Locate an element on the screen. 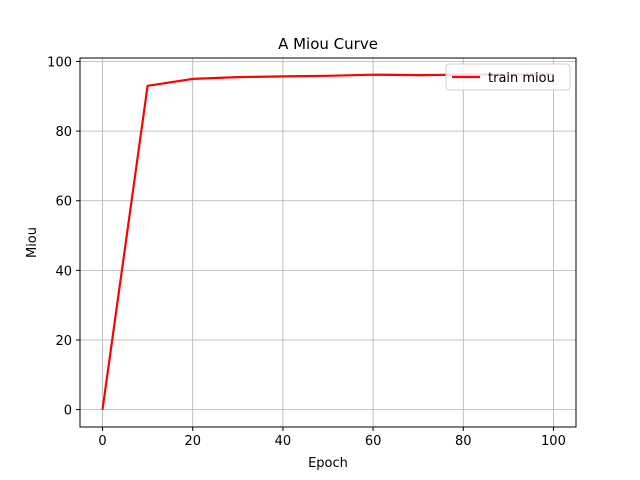  y-tick-label: 20 is located at coordinates (63, 341).